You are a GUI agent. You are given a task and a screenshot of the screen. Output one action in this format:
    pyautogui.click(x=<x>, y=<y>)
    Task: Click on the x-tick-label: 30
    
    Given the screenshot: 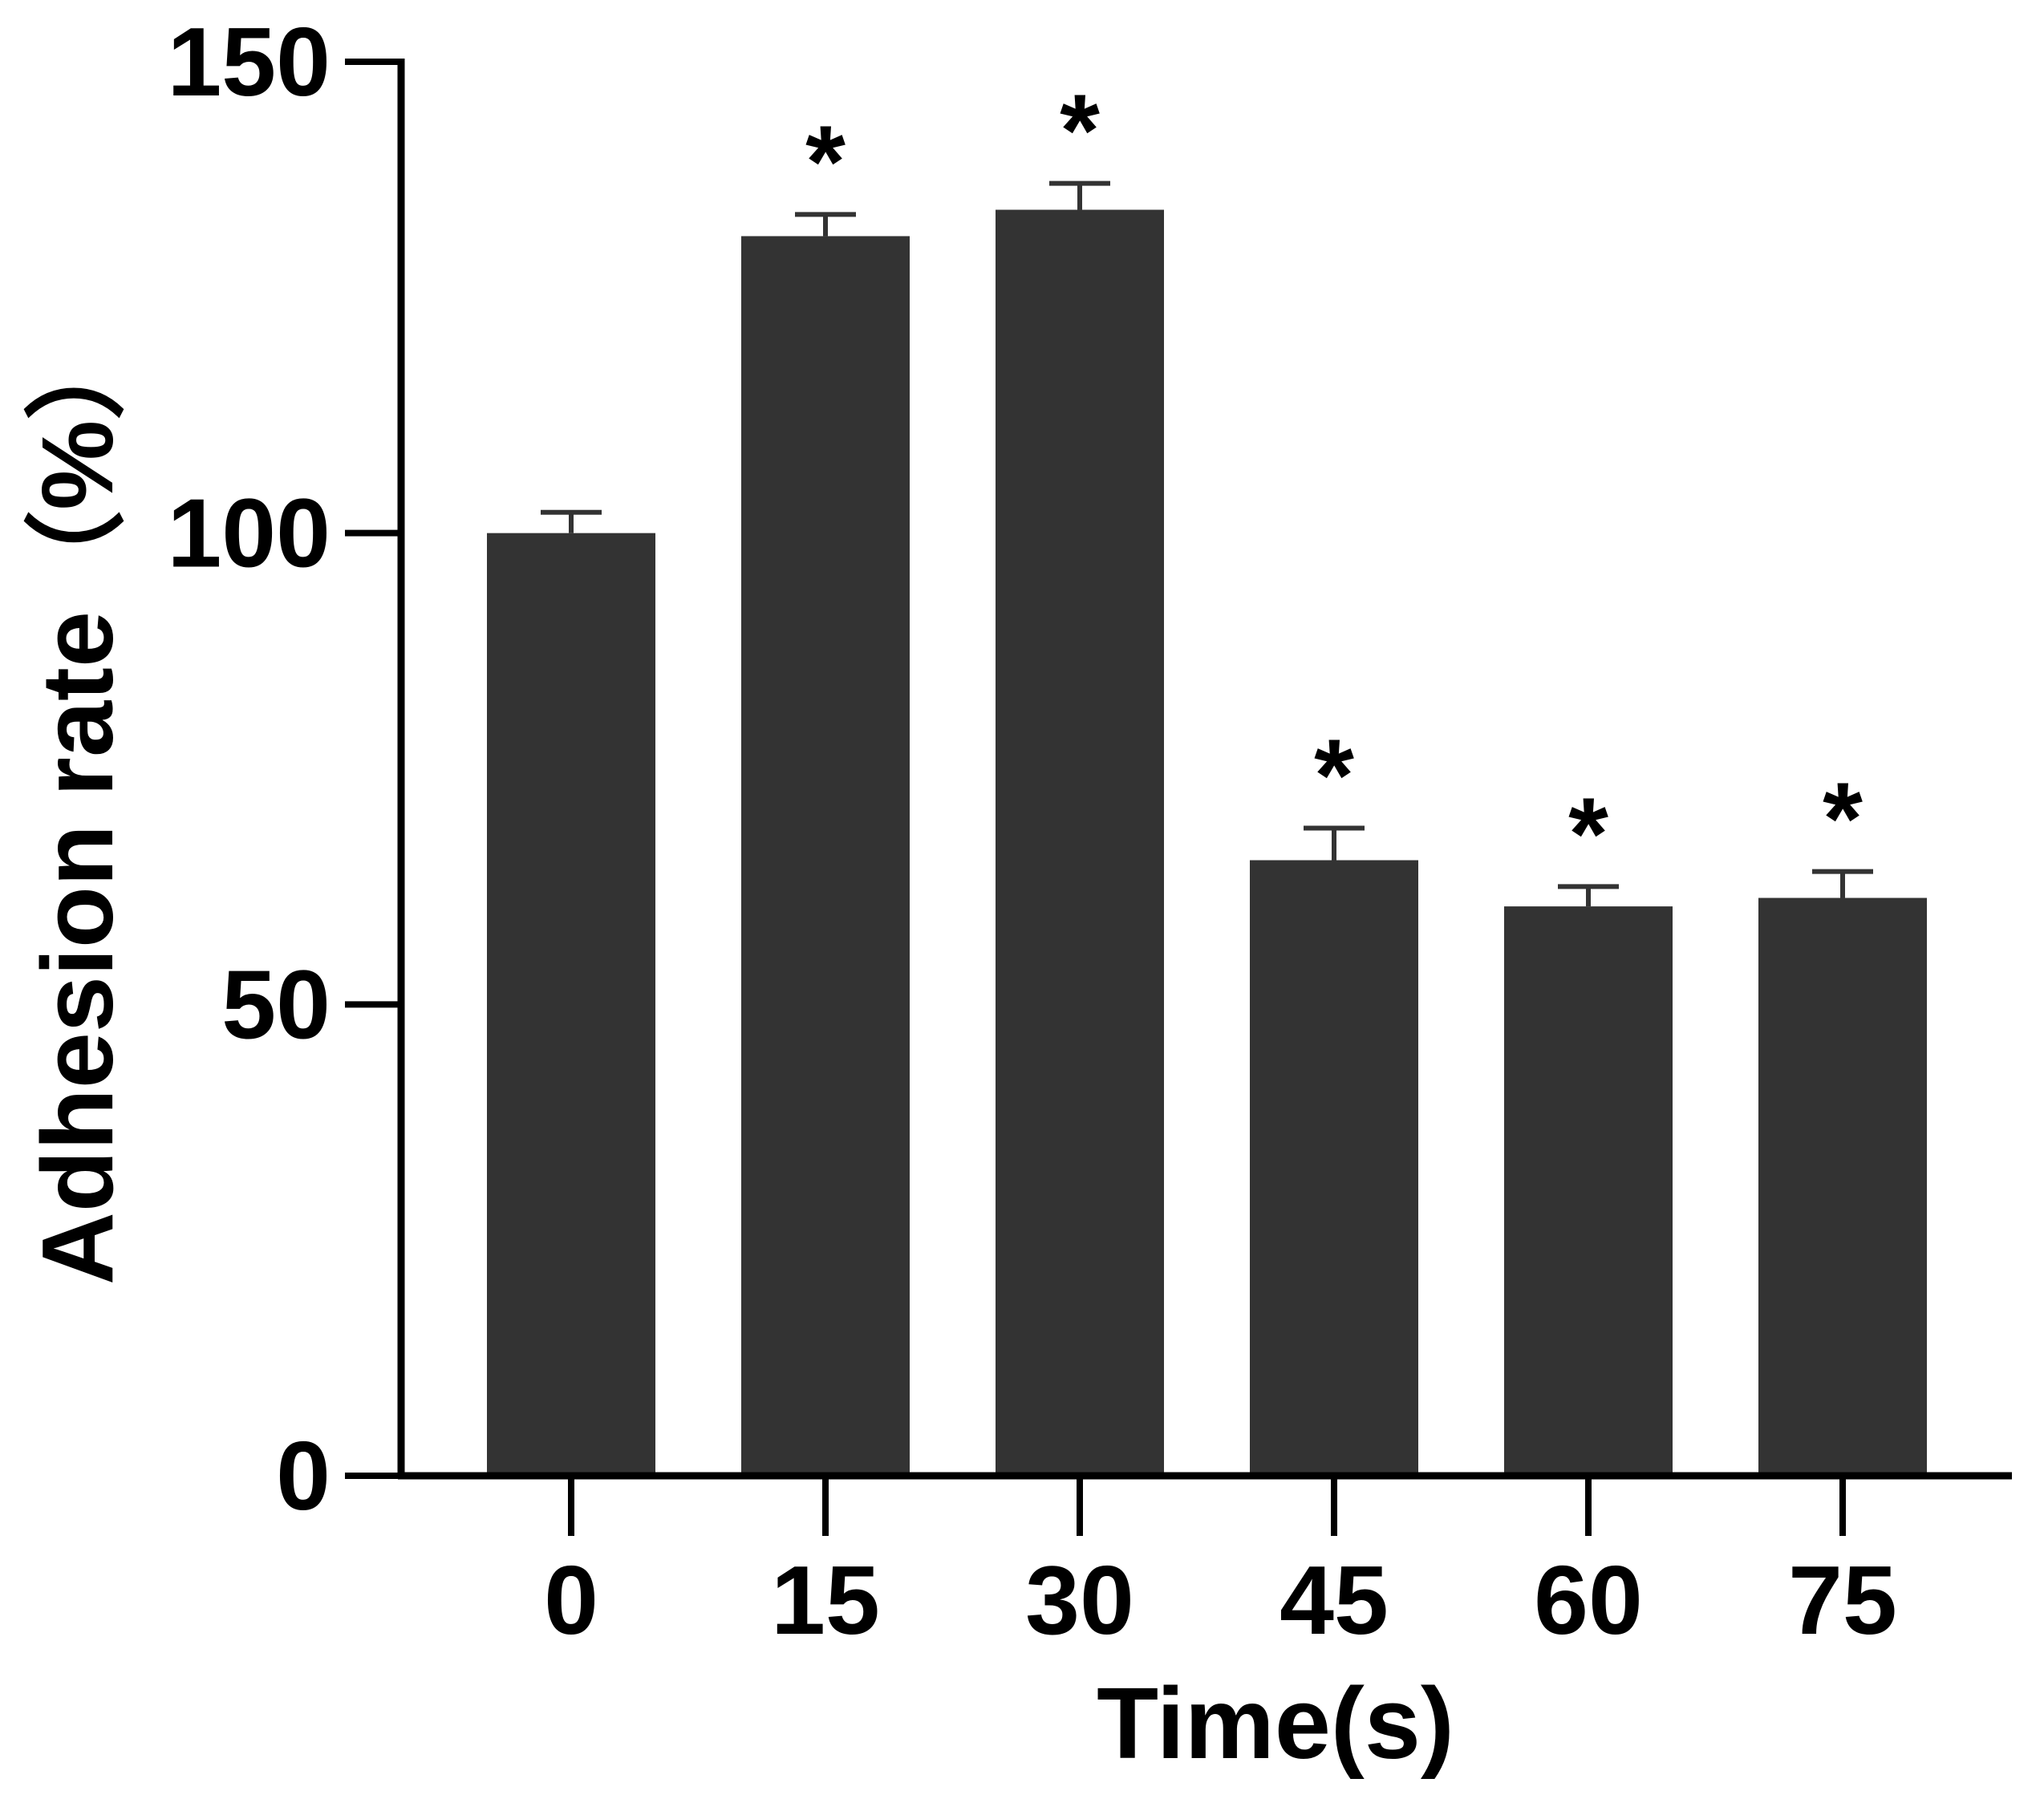 What is the action you would take?
    pyautogui.click(x=1080, y=1600)
    